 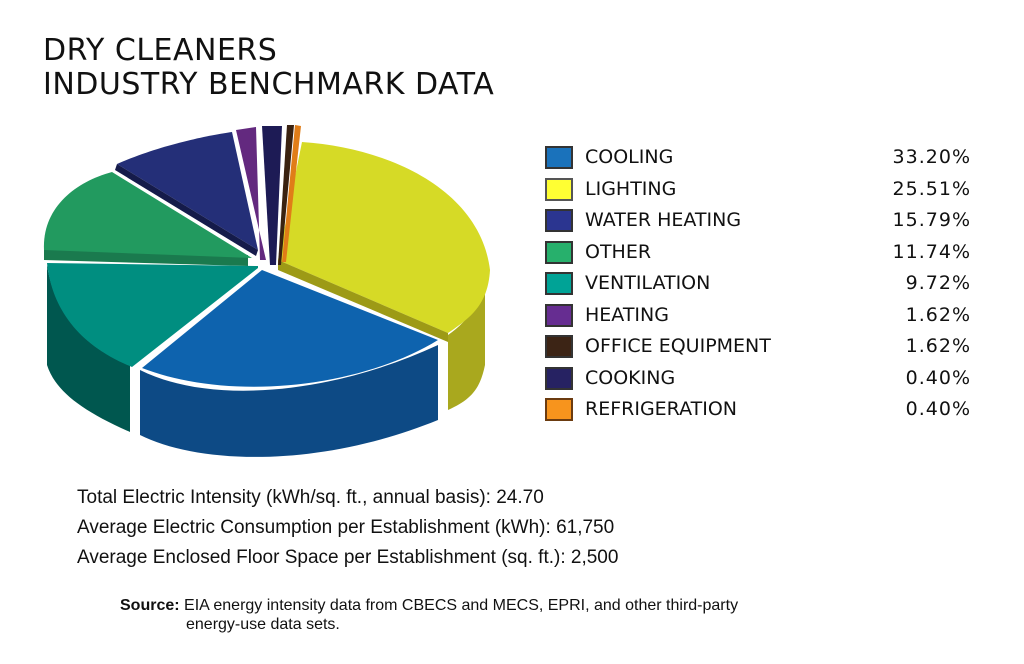 What do you see at coordinates (629, 157) in the screenshot?
I see `legend-label: COOLING` at bounding box center [629, 157].